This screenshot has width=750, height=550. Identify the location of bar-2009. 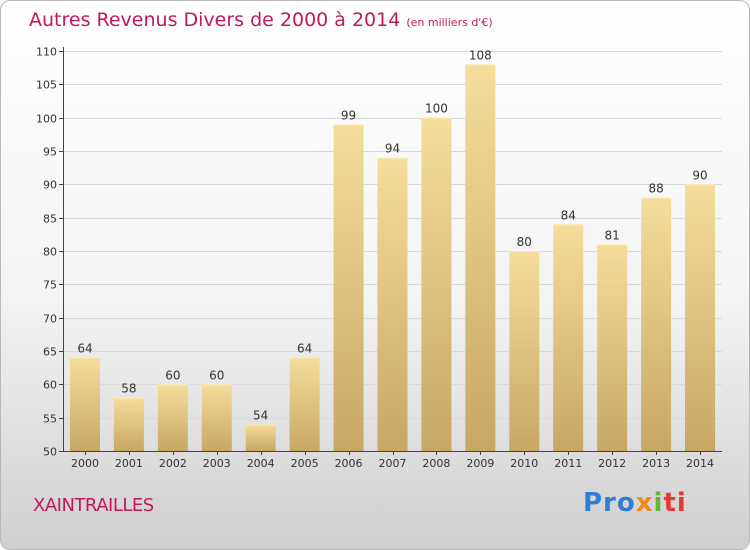
(480, 258).